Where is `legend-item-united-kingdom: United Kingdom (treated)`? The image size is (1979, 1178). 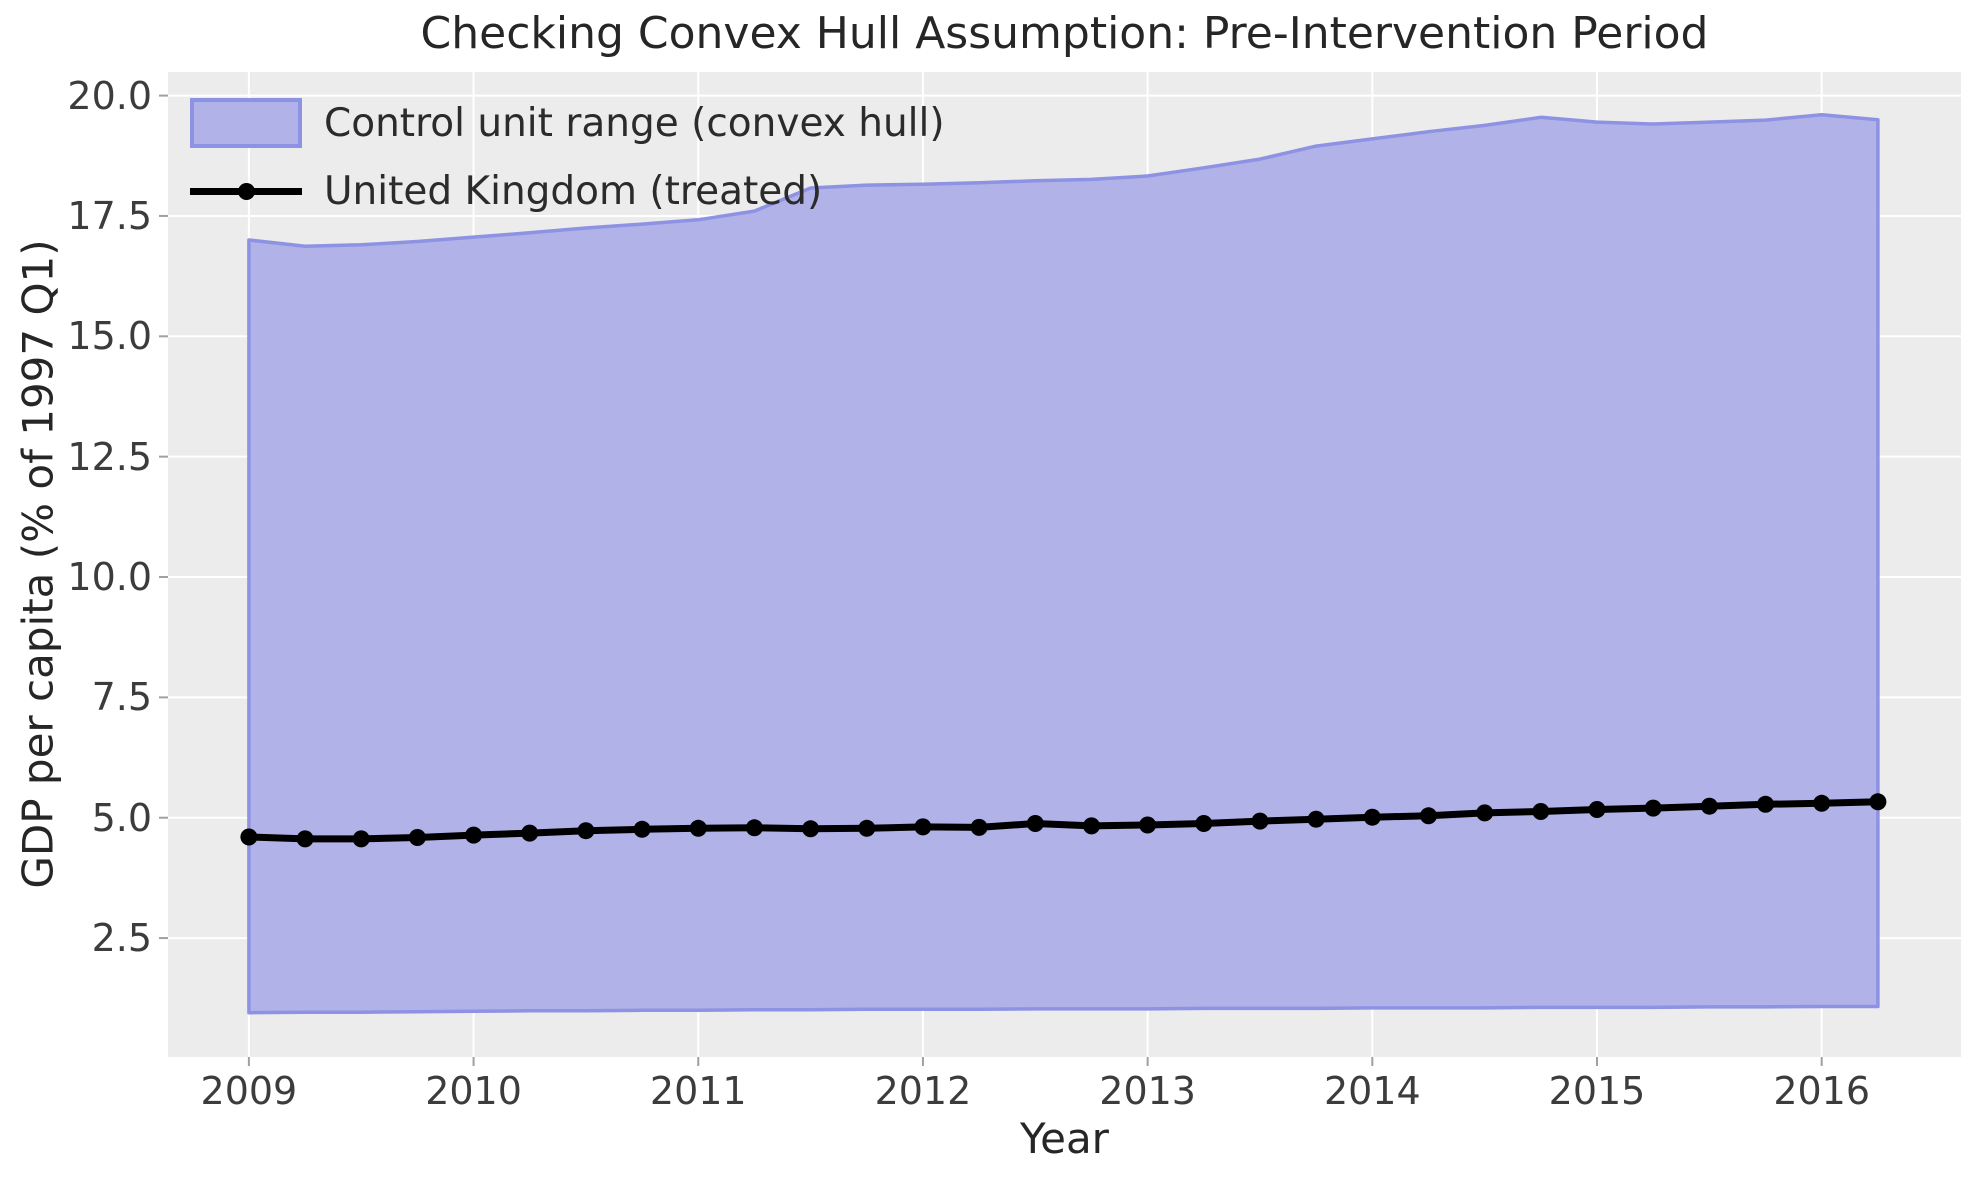 legend-item-united-kingdom: United Kingdom (treated) is located at coordinates (567, 191).